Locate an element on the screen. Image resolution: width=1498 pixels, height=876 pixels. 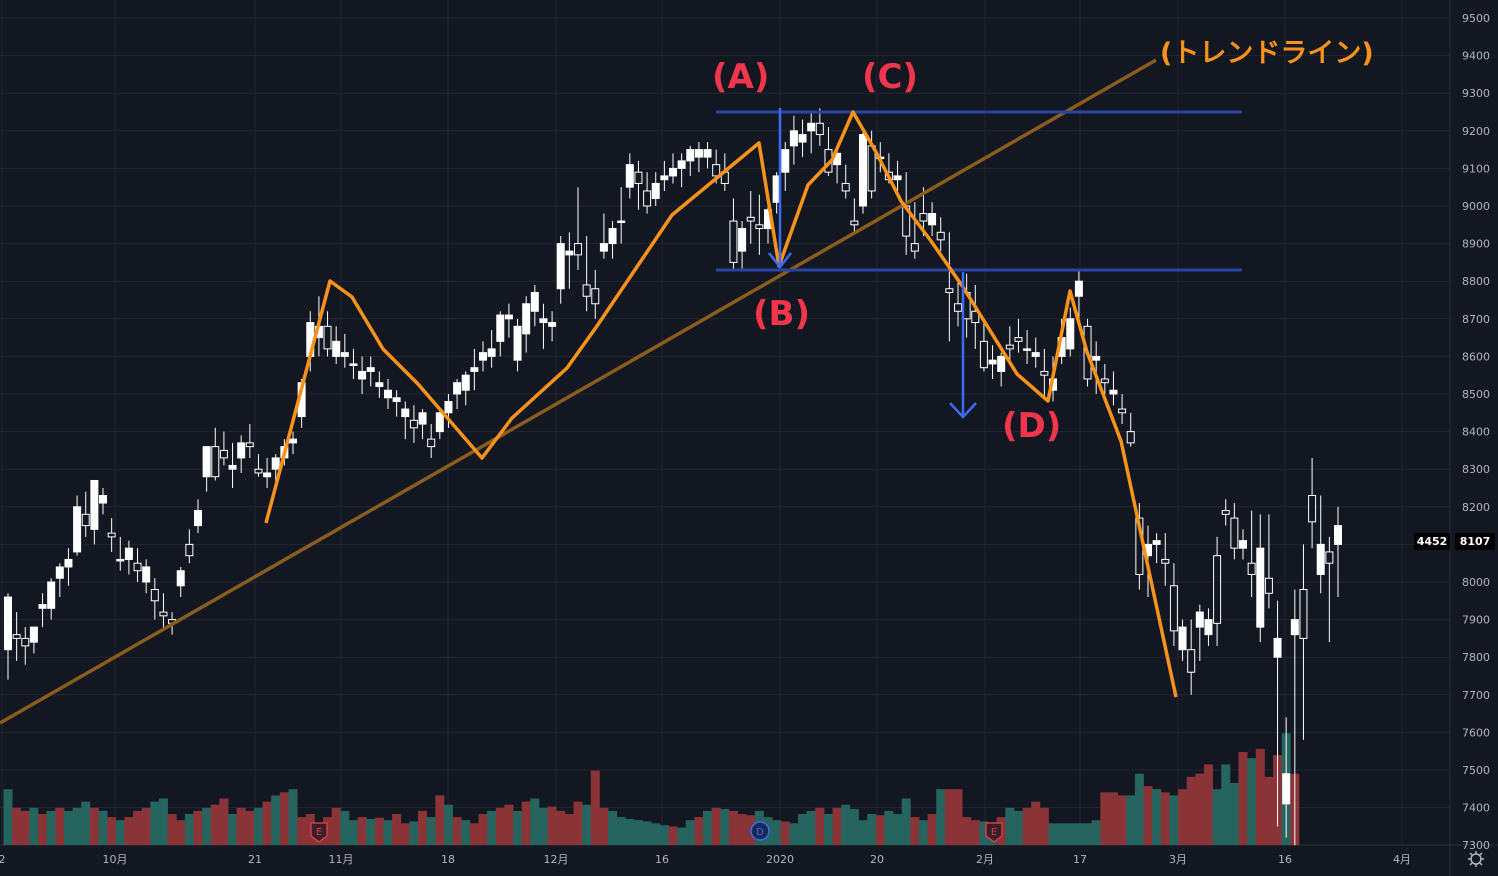
dividend-marker-label: D is located at coordinates (760, 832).